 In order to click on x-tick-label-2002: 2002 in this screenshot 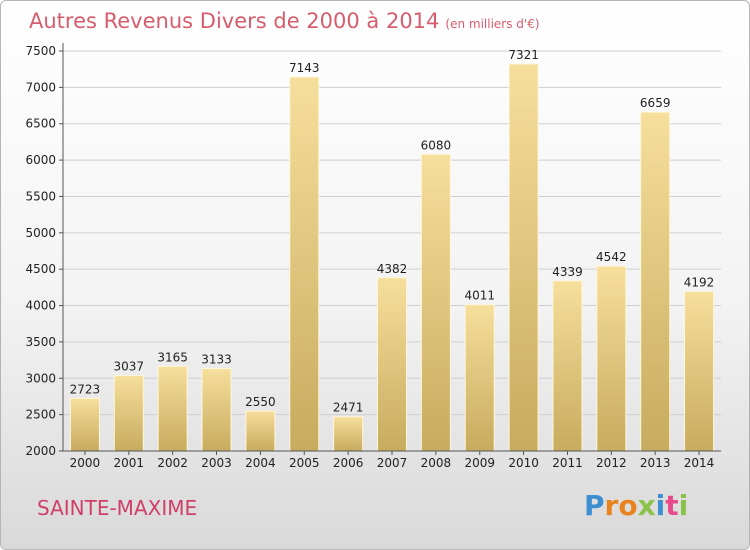, I will do `click(172, 463)`.